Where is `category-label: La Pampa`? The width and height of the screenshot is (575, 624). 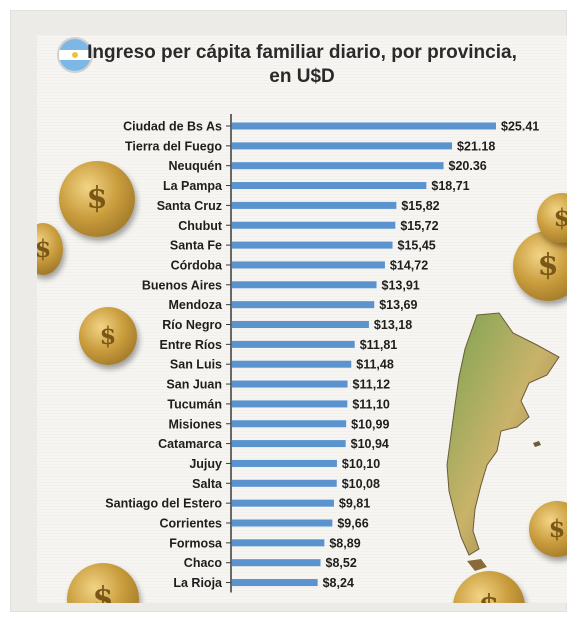
category-label: La Pampa is located at coordinates (193, 186).